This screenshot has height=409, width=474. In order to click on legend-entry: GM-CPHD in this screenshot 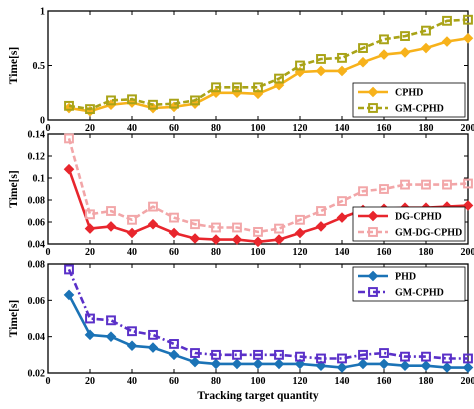, I will do `click(401, 293)`.